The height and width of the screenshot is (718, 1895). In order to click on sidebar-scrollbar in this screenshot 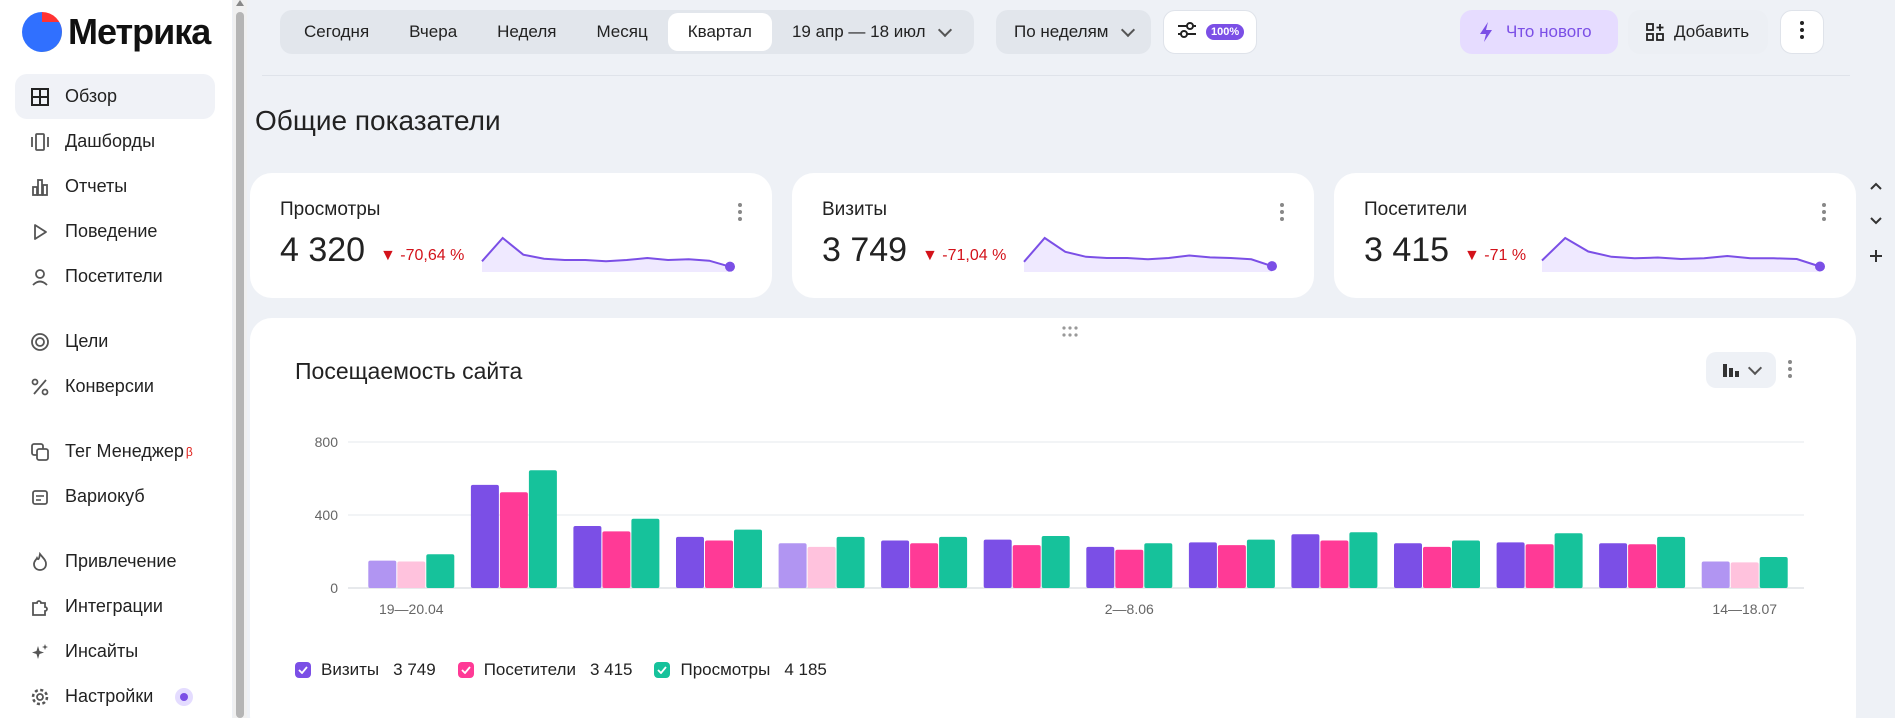, I will do `click(240, 359)`.